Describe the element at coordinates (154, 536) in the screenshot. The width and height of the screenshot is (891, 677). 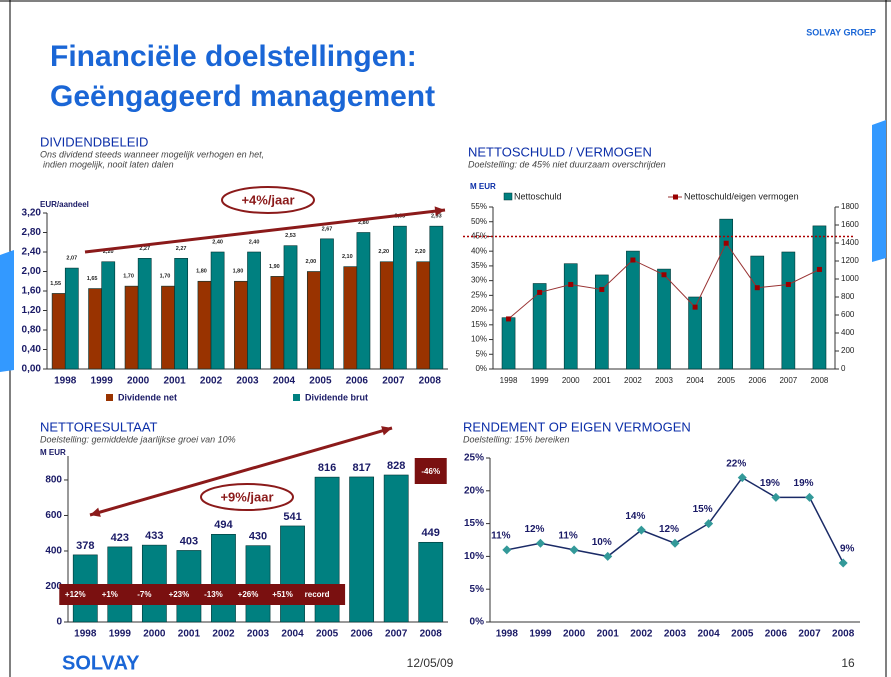
I see `data-label: 433` at that location.